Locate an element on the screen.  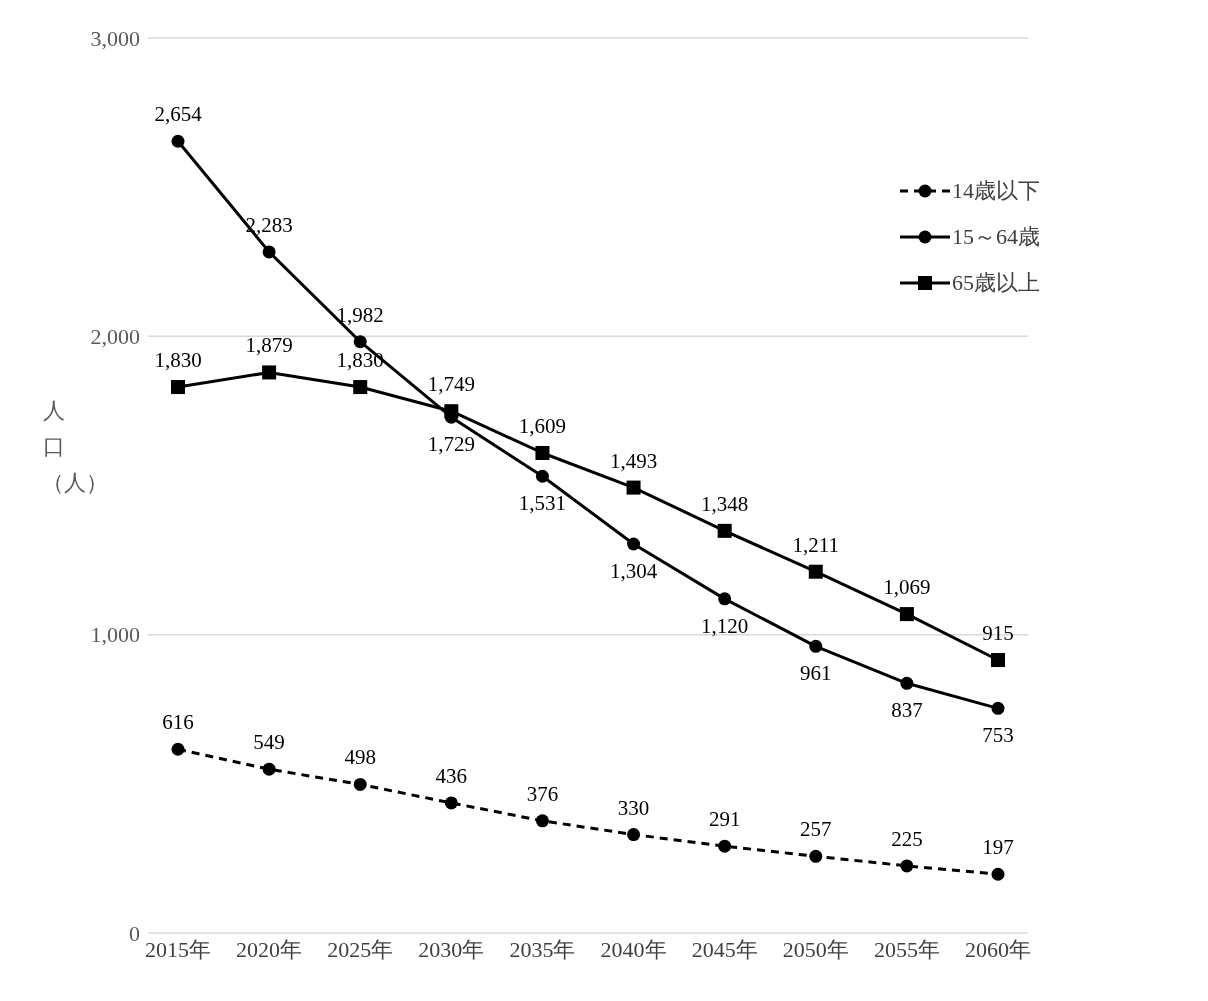
data-label: 291 is located at coordinates (724, 819).